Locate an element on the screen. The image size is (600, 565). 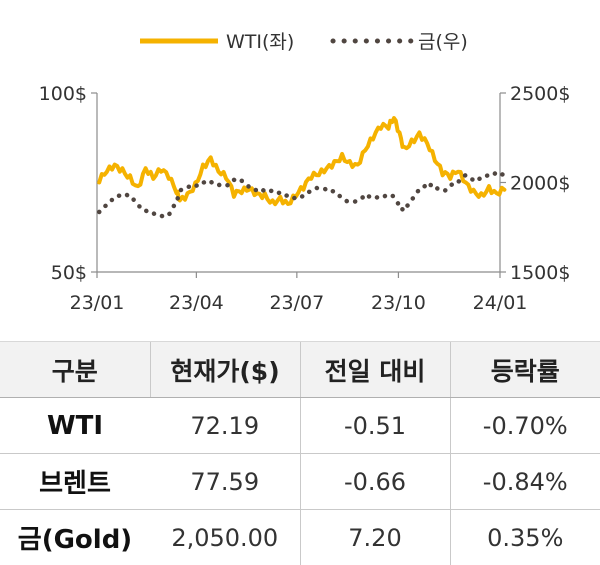
y-right-tick-label: 2500$ is located at coordinates (540, 94).